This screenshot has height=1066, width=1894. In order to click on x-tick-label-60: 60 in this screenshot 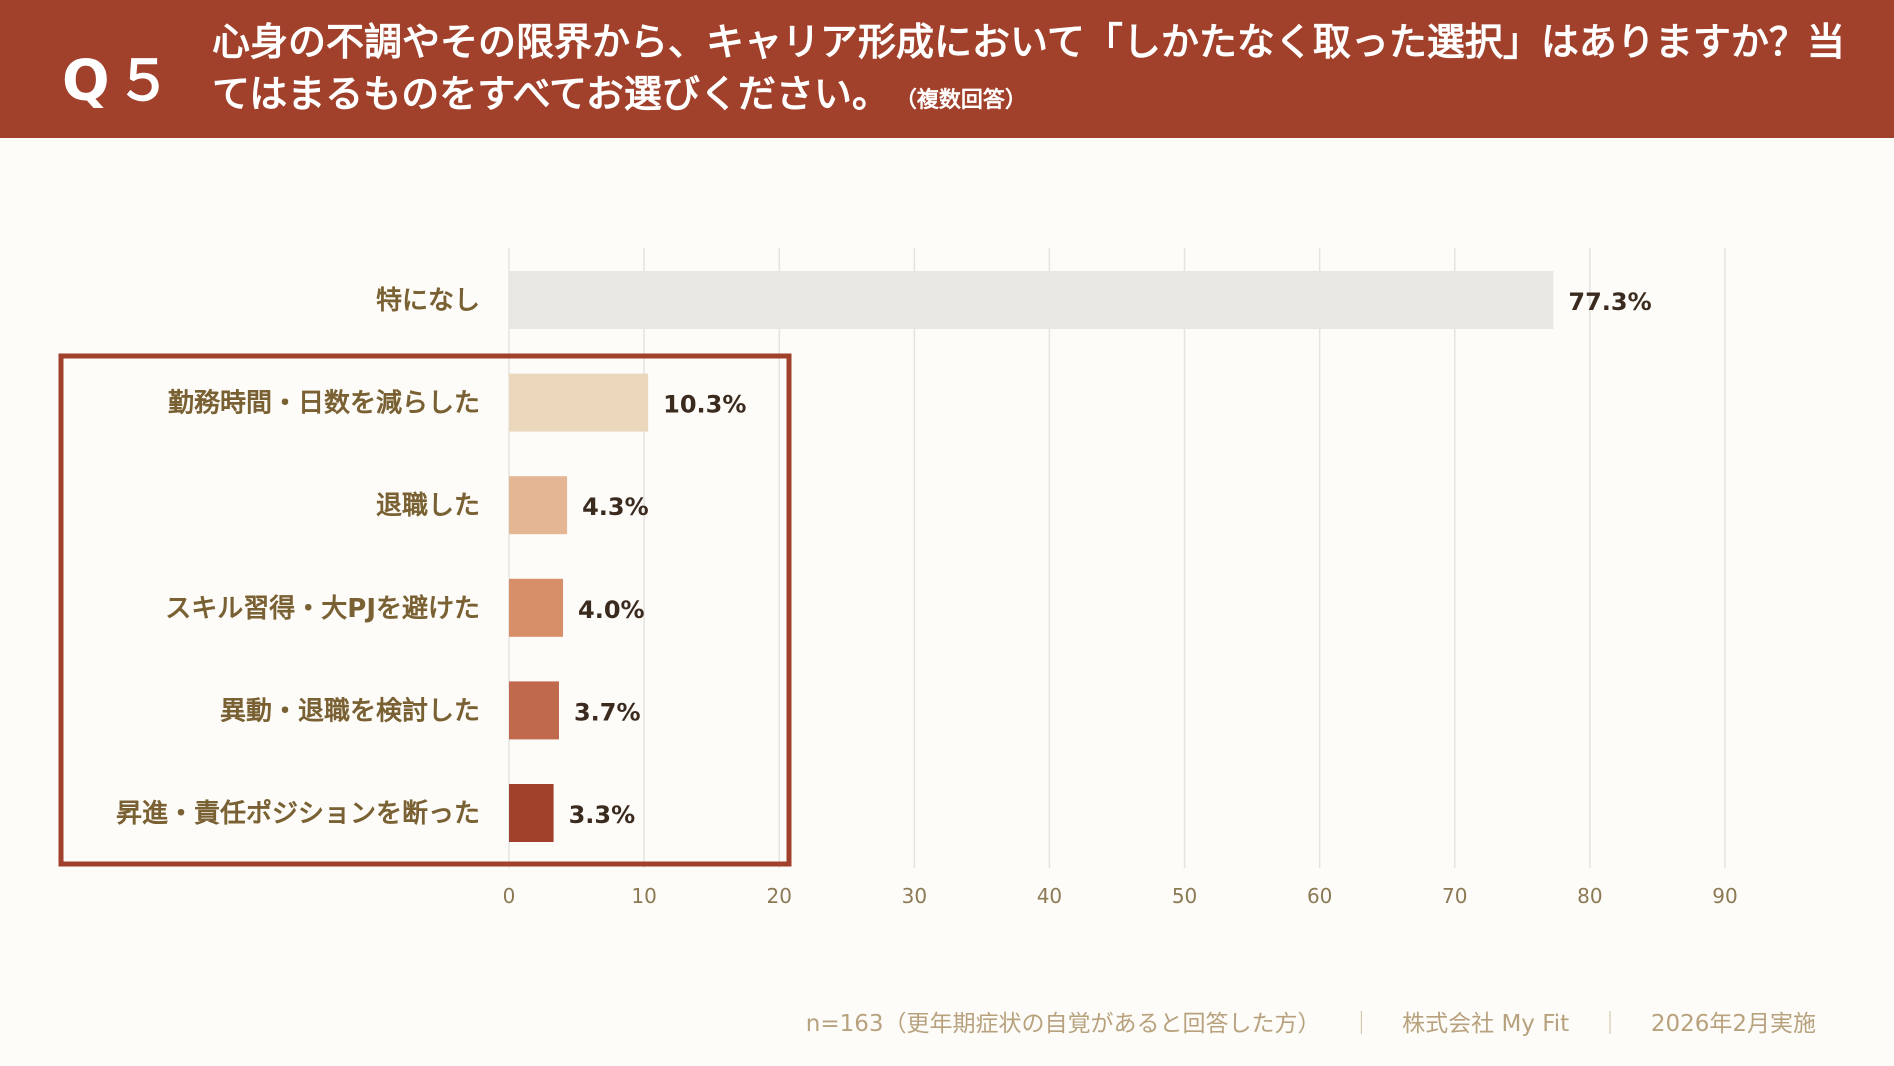, I will do `click(1319, 896)`.